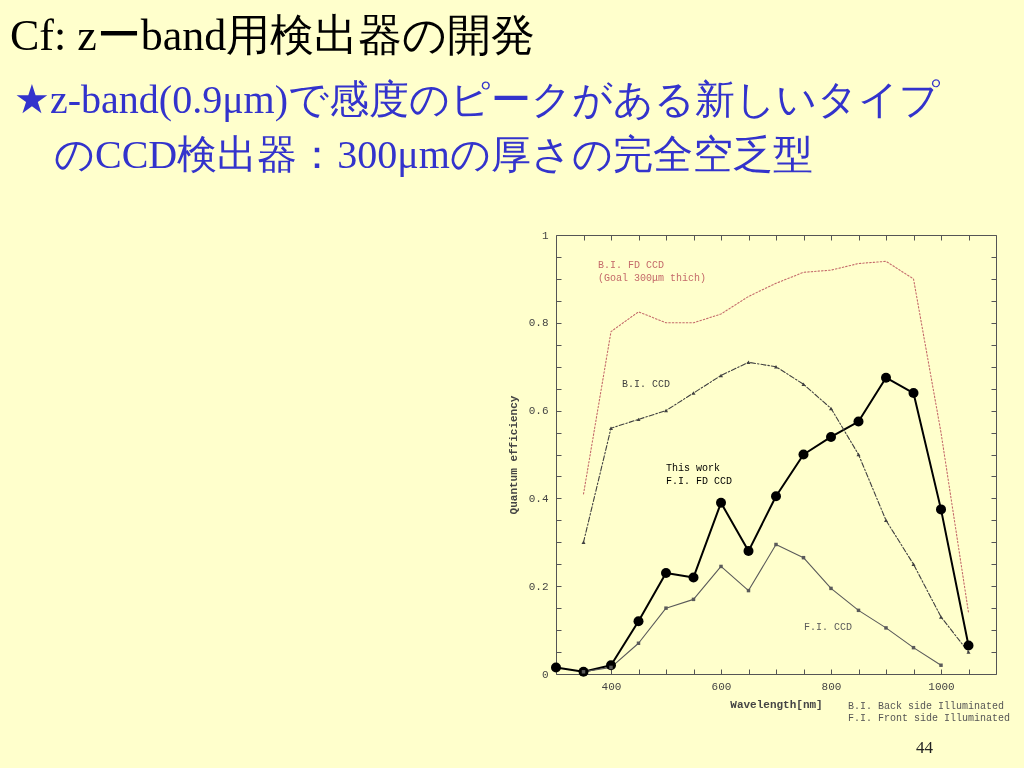  What do you see at coordinates (828, 627) in the screenshot?
I see `series-label: F.I. CCD` at bounding box center [828, 627].